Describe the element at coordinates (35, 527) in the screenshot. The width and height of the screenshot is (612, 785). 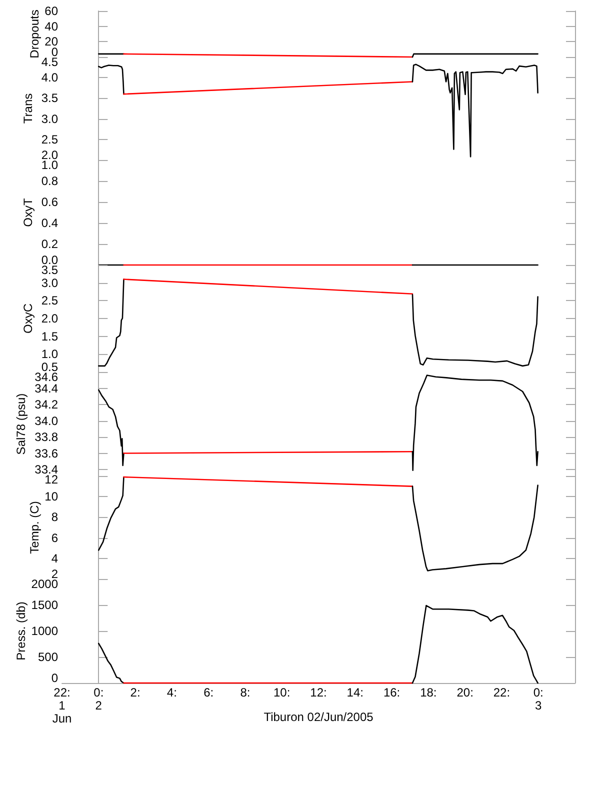
I see `y-axis-title: Temp. (C)` at that location.